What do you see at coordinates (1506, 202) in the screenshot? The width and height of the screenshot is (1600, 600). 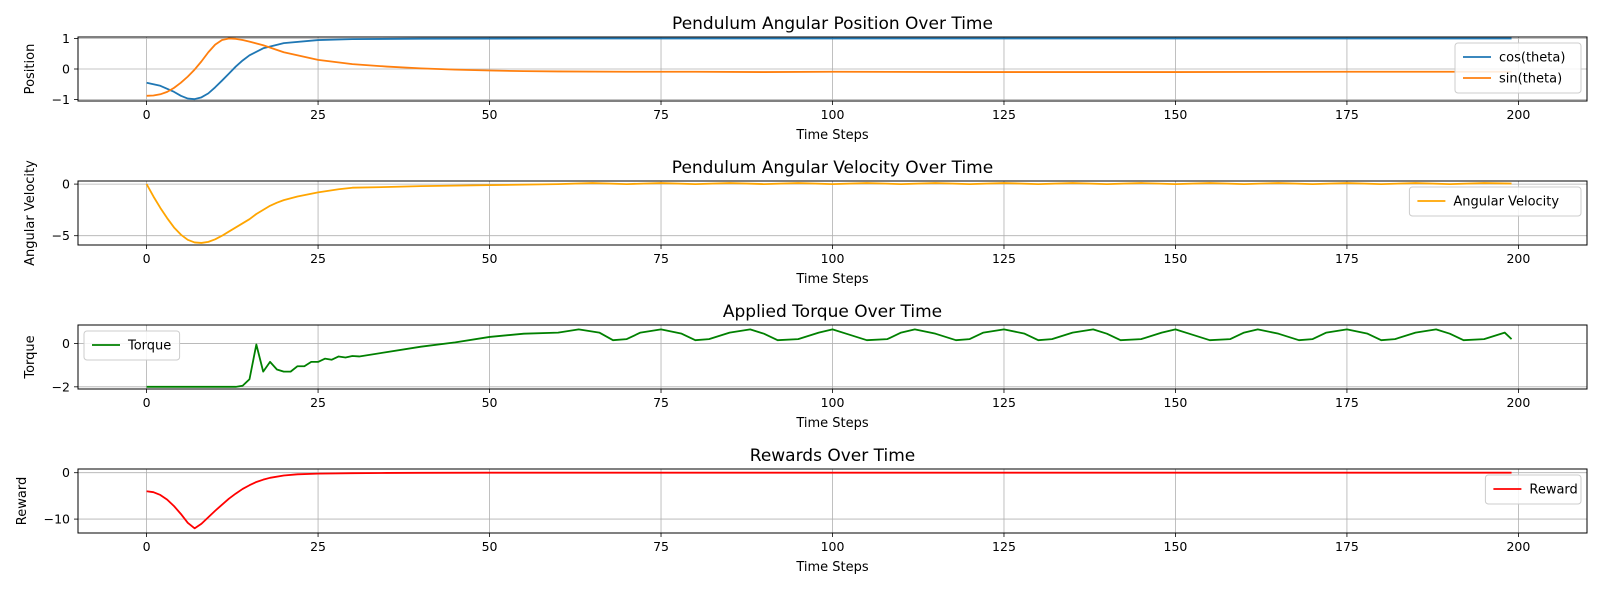 I see `legend-label: Angular Velocity` at bounding box center [1506, 202].